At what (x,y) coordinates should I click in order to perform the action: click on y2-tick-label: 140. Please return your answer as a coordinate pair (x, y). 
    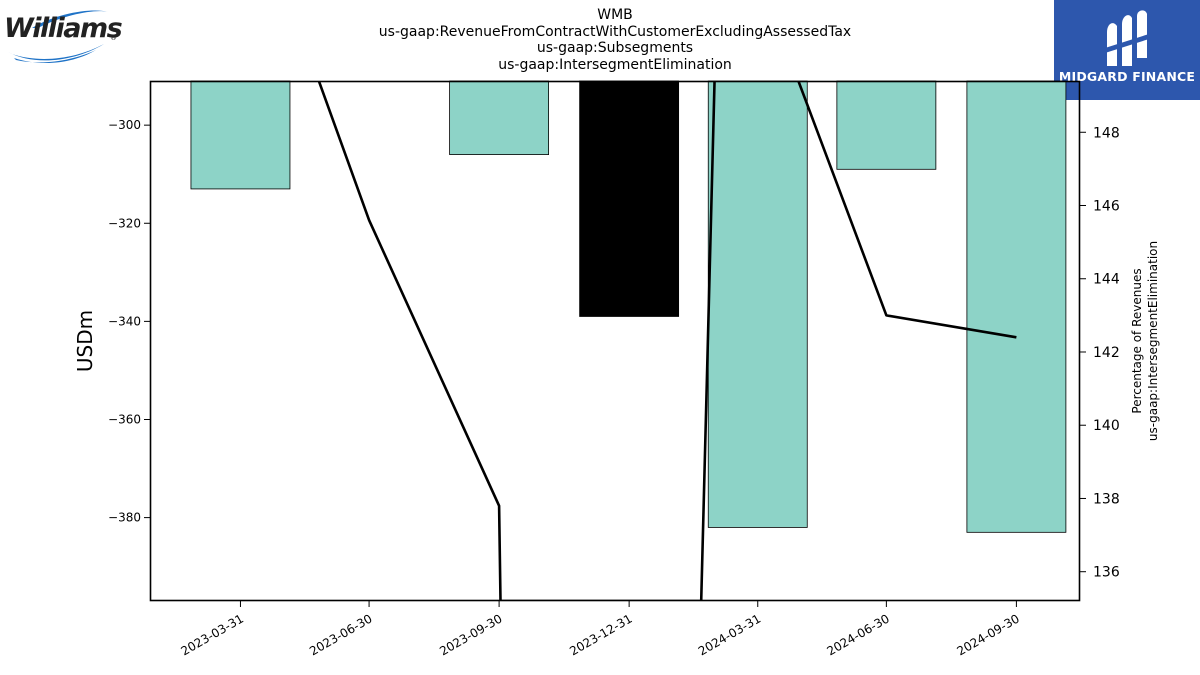
    Looking at the image, I should click on (1106, 426).